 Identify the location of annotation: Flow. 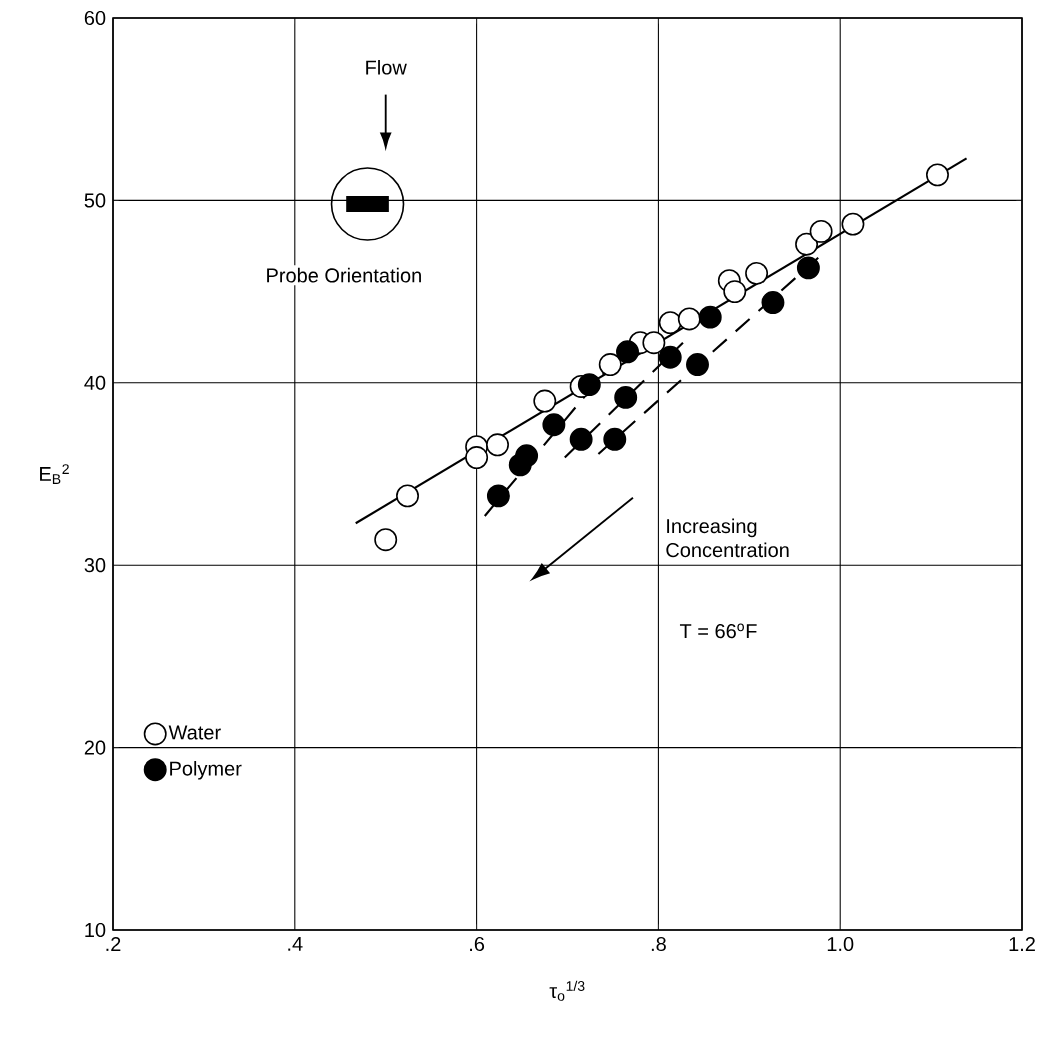
(386, 67).